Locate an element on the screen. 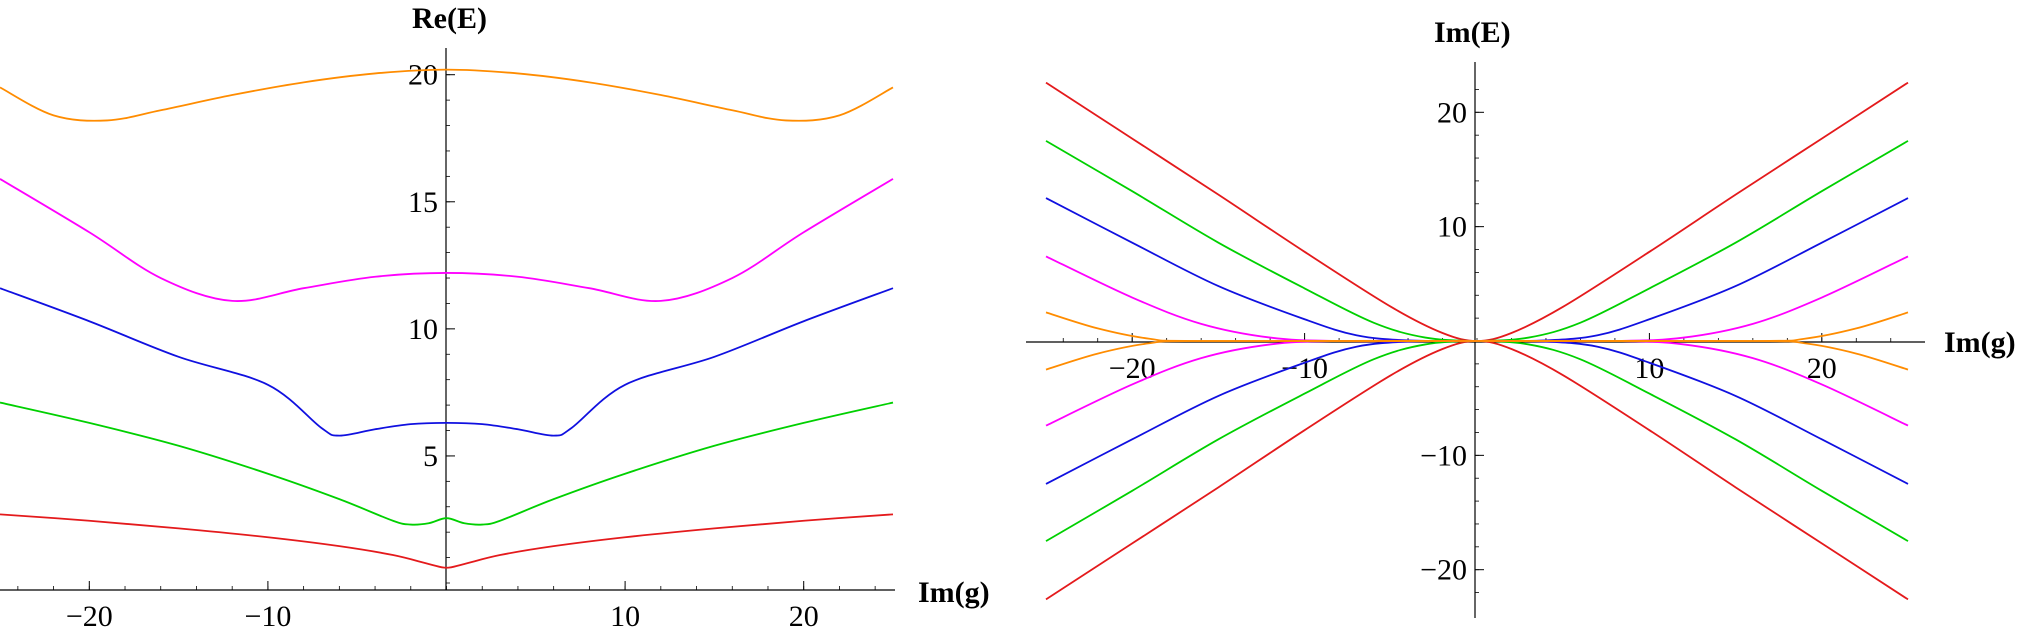 This screenshot has width=2027, height=636. left-y-tick-label: 5 is located at coordinates (430, 456).